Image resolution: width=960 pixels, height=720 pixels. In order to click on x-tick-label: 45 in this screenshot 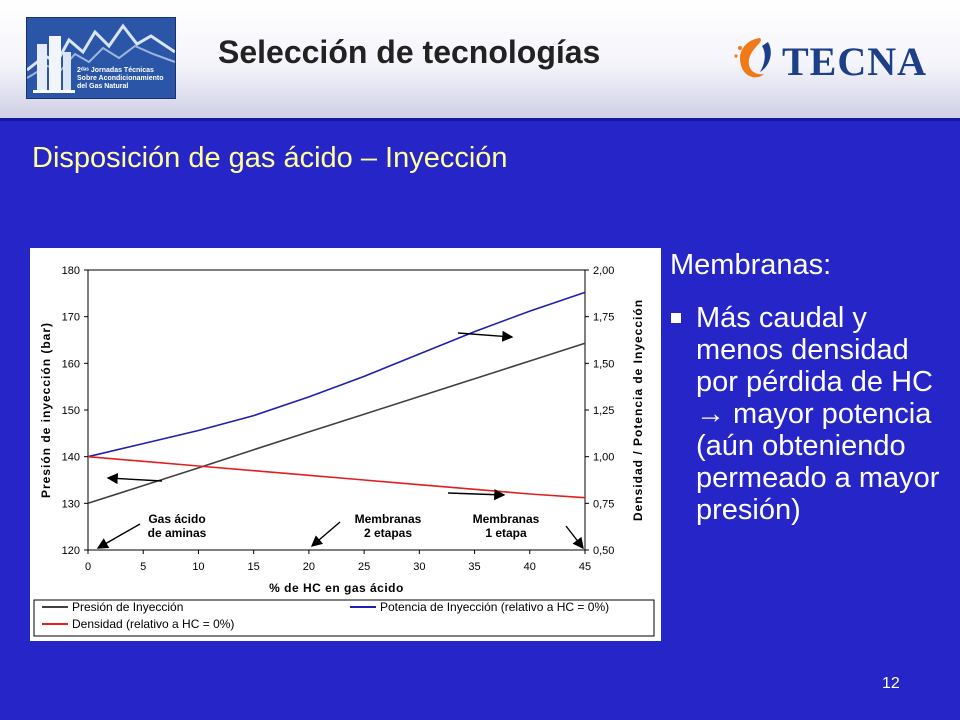, I will do `click(585, 567)`.